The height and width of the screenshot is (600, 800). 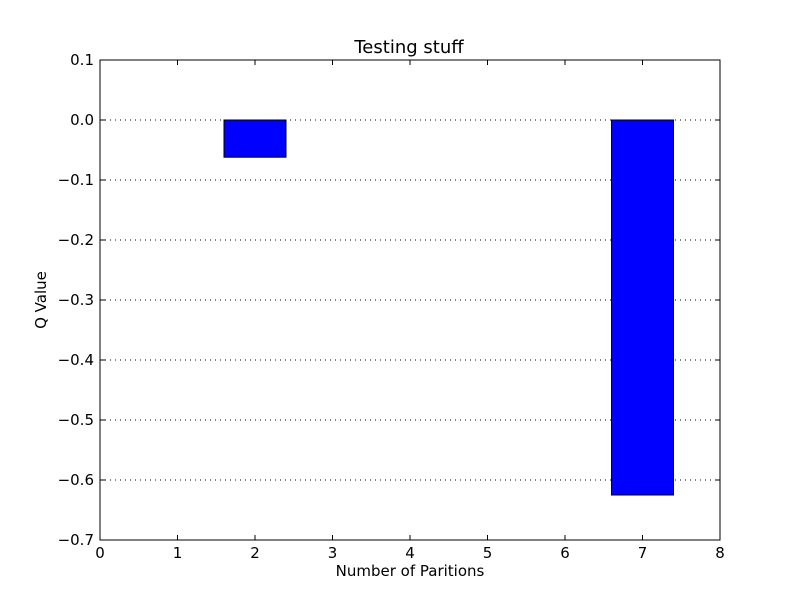 What do you see at coordinates (333, 553) in the screenshot?
I see `x-tick-label: 3` at bounding box center [333, 553].